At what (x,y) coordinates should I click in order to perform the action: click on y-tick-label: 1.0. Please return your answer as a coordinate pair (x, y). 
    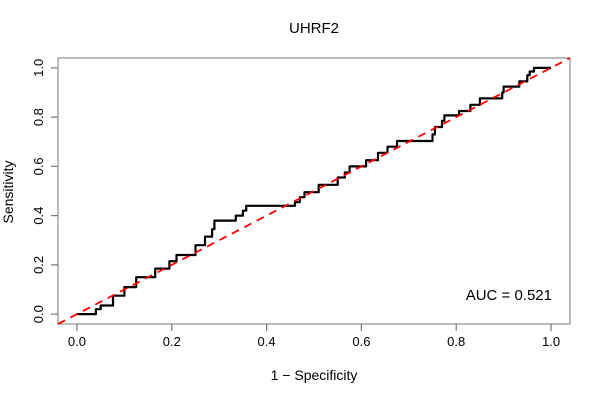
    Looking at the image, I should click on (38, 68).